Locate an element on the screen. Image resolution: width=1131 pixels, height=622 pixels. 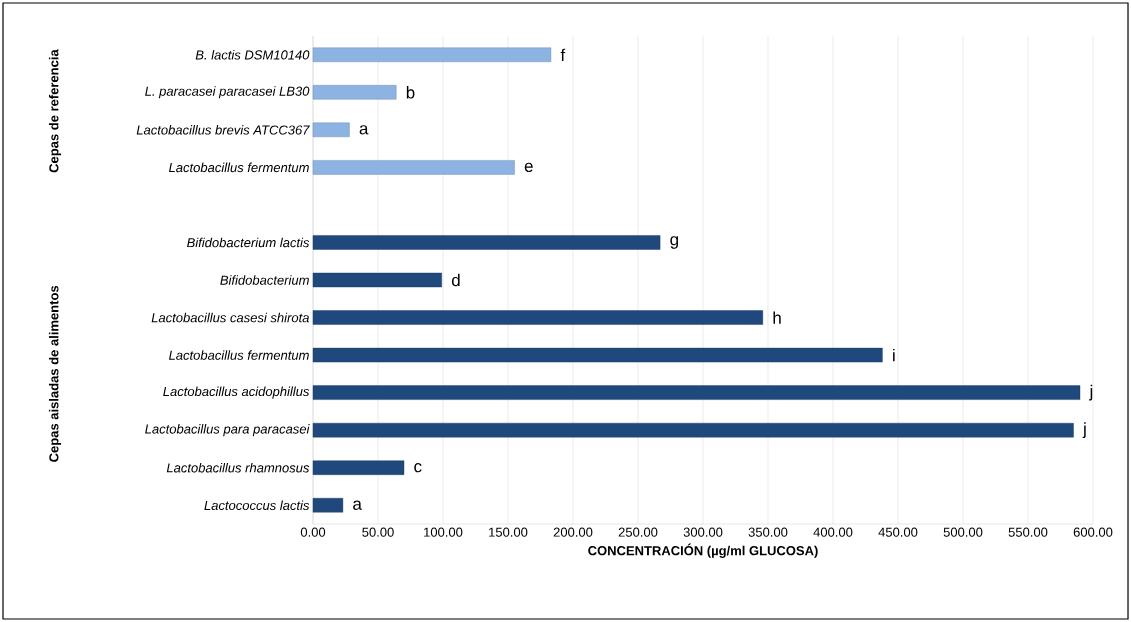
x-tick-label: 250.00 is located at coordinates (638, 532).